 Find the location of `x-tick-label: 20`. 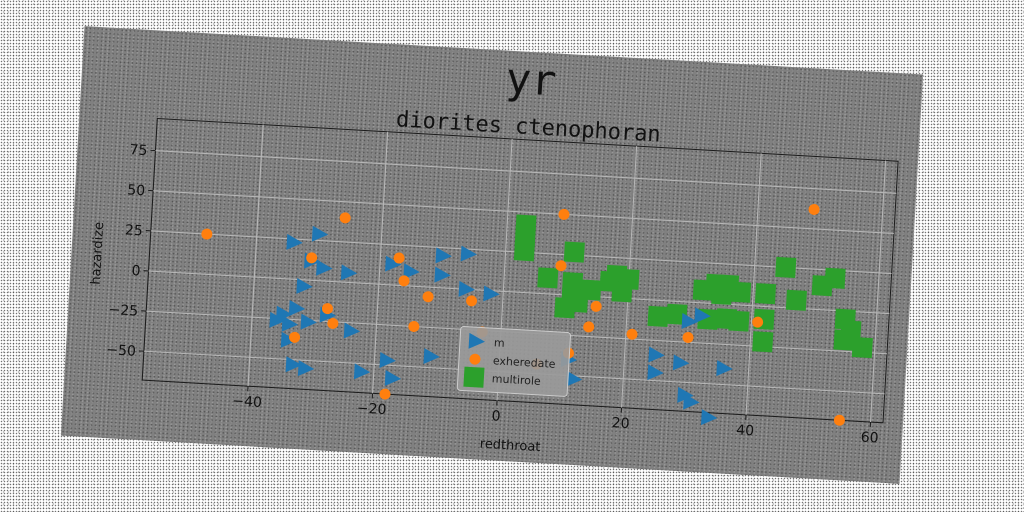

x-tick-label: 20 is located at coordinates (620, 423).